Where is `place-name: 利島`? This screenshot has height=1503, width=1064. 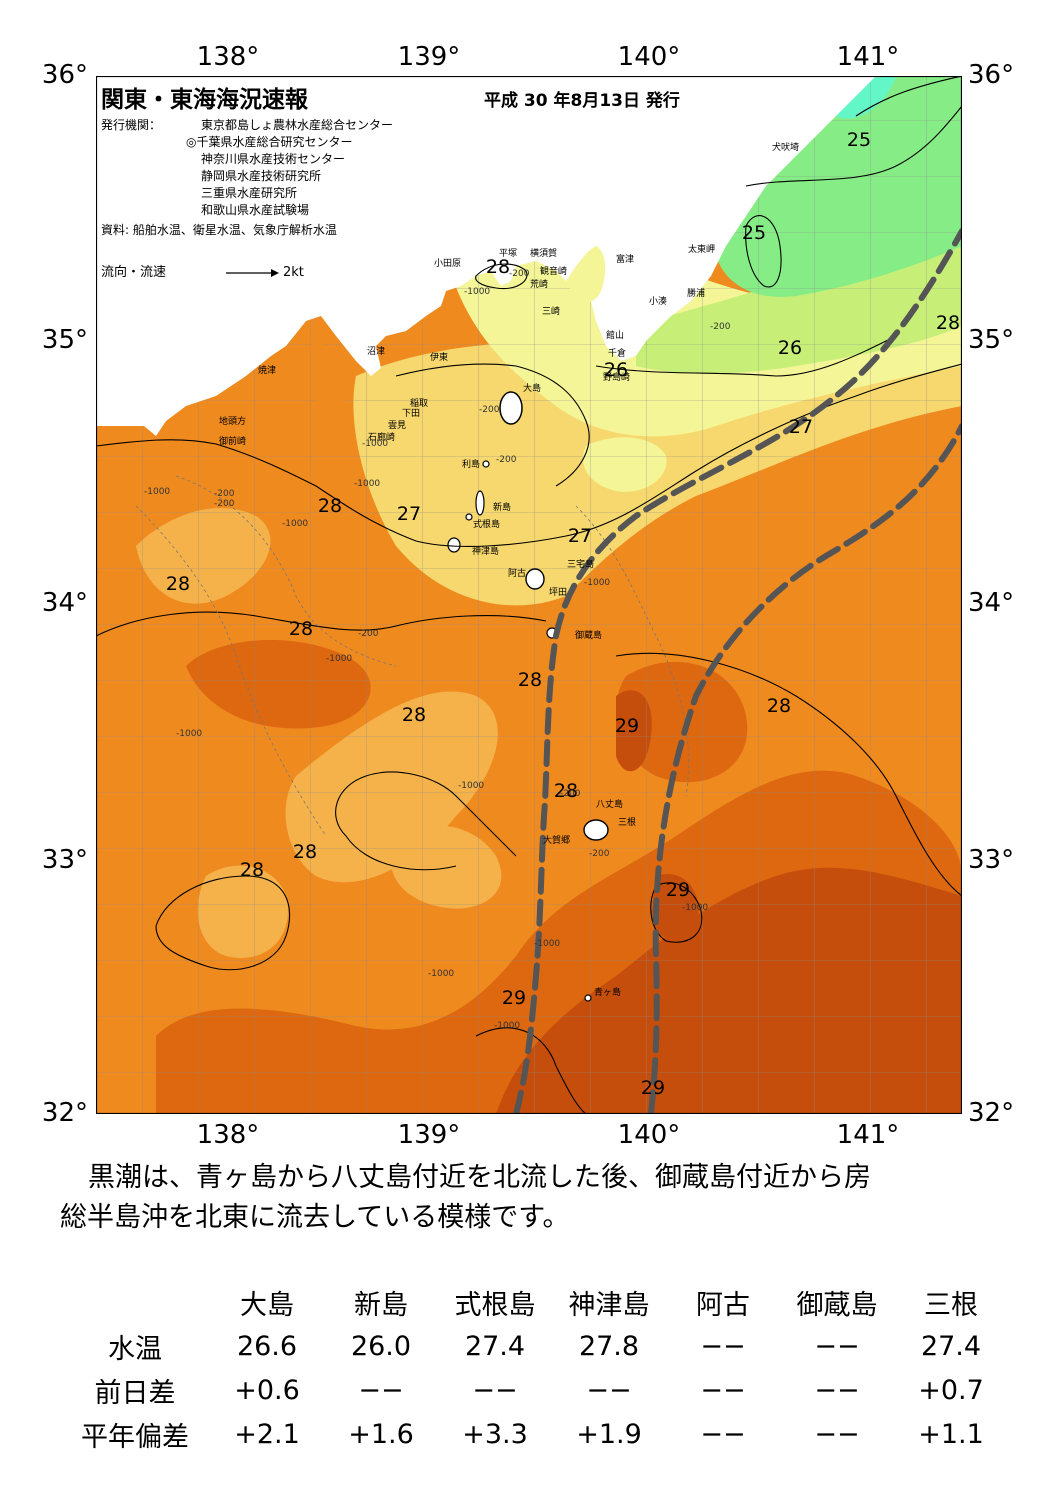
place-name: 利島 is located at coordinates (471, 464).